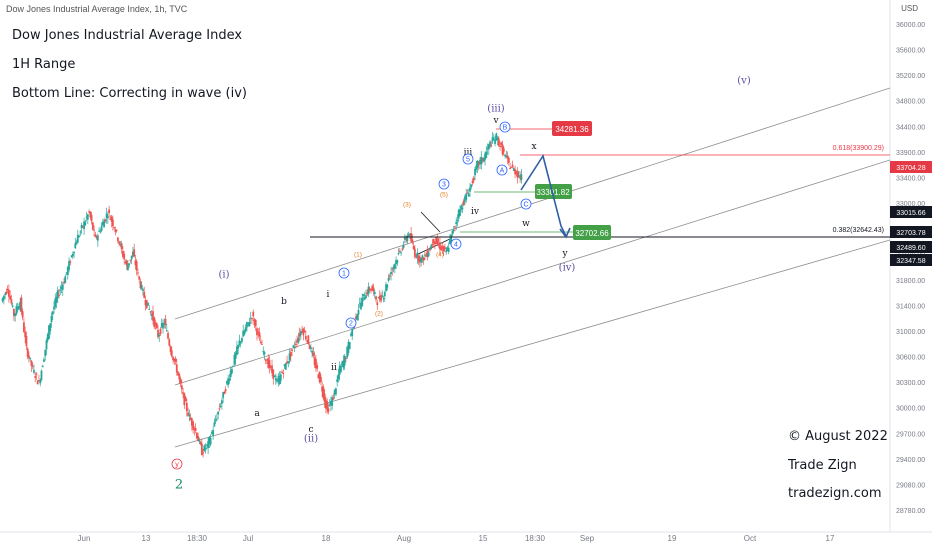 This screenshot has height=550, width=932. I want to click on y-tick-label: 28780.00, so click(910, 511).